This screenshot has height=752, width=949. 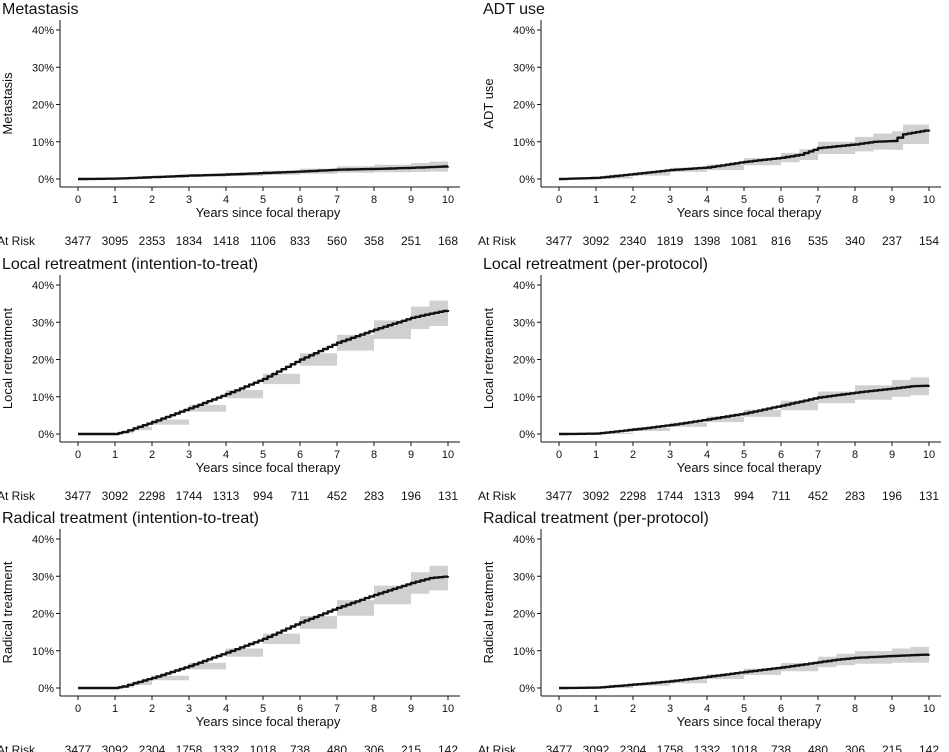 I want to click on at-risk-count: 1332, so click(x=707, y=747).